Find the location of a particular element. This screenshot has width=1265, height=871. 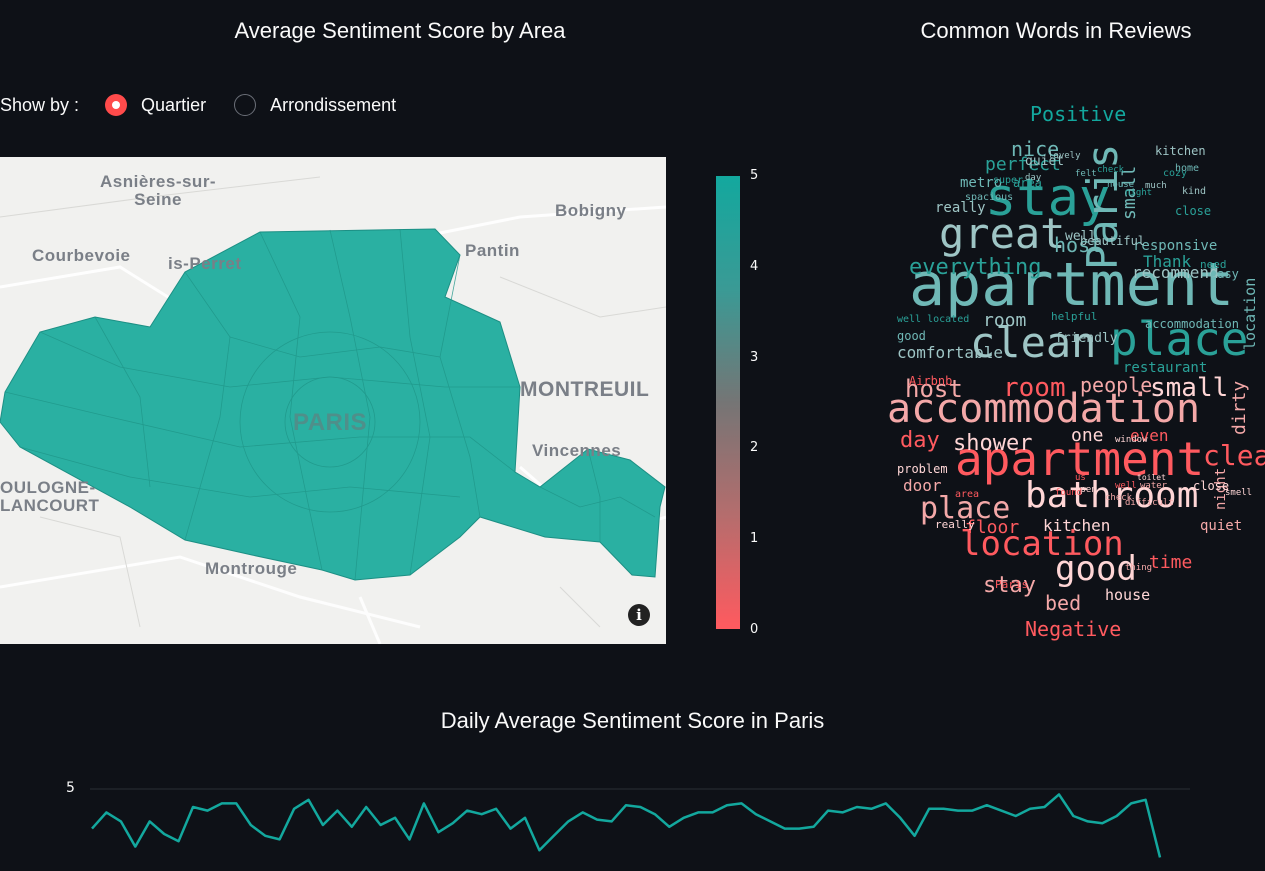

wordcloud-word-negative: bed is located at coordinates (1063, 603).